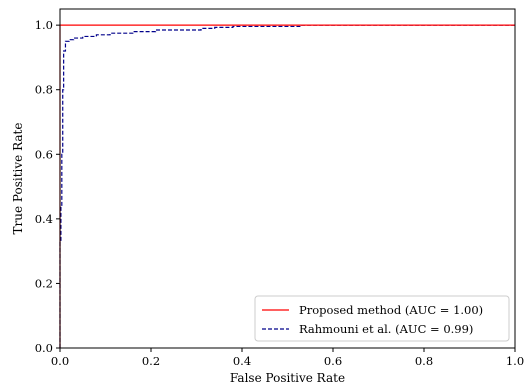 This screenshot has height=386, width=529. I want to click on legend-label-rahmouni: Rahmouni et al. (AUC = 0.99), so click(386, 329).